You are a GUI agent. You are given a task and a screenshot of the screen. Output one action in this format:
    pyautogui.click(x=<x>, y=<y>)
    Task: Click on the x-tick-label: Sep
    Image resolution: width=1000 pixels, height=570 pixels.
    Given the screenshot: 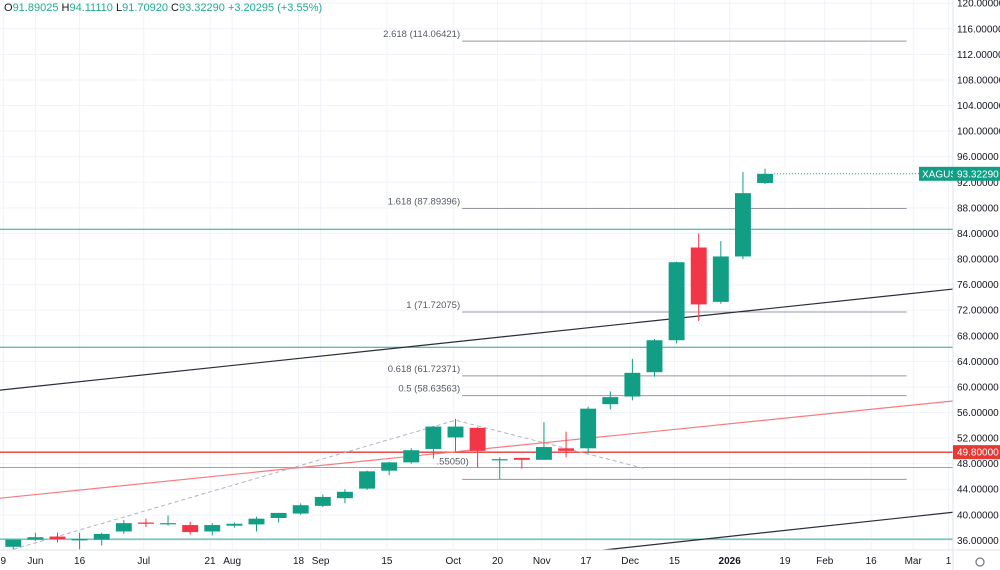 What is the action you would take?
    pyautogui.click(x=321, y=561)
    